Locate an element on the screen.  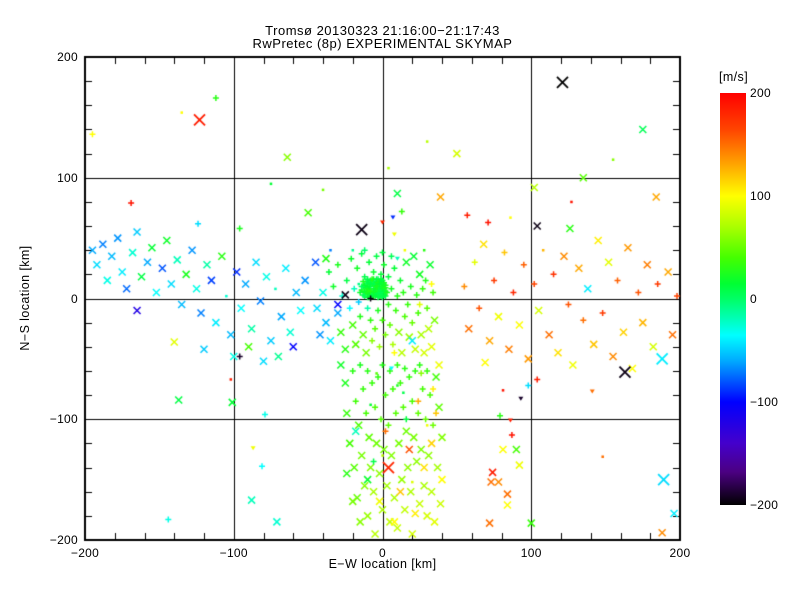
colorbar-tick-label: 100 is located at coordinates (760, 196).